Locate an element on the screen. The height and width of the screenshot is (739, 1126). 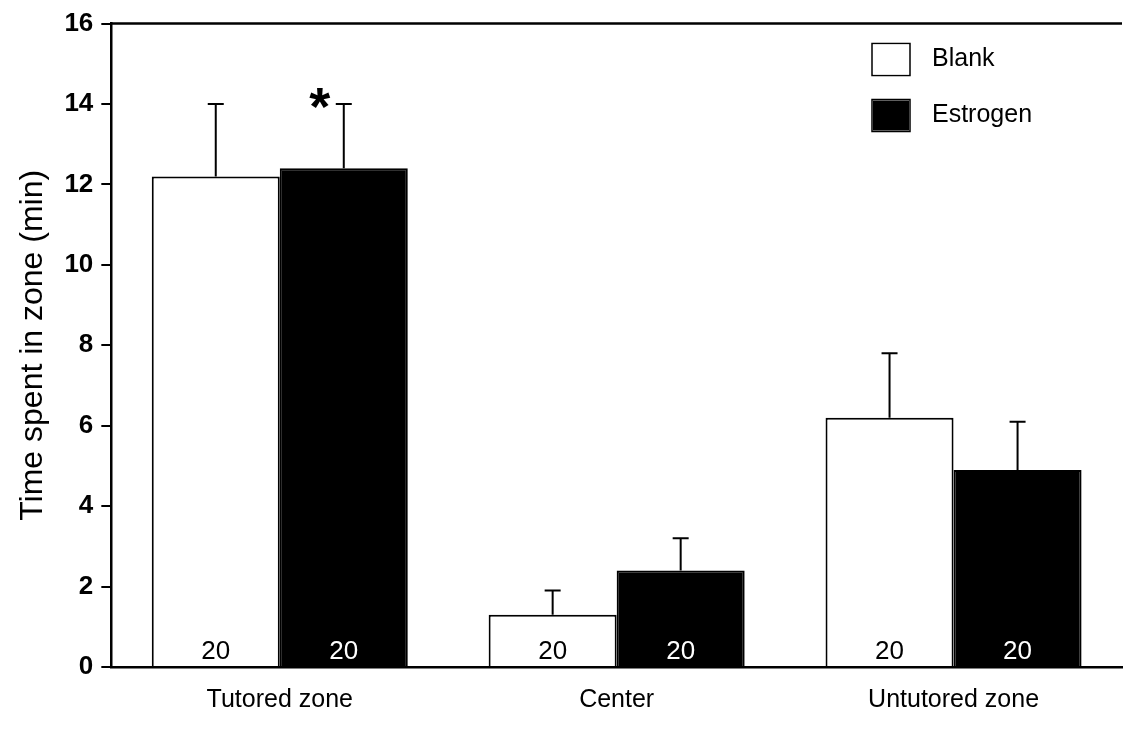
y-tick-label: 2 is located at coordinates (86, 584).